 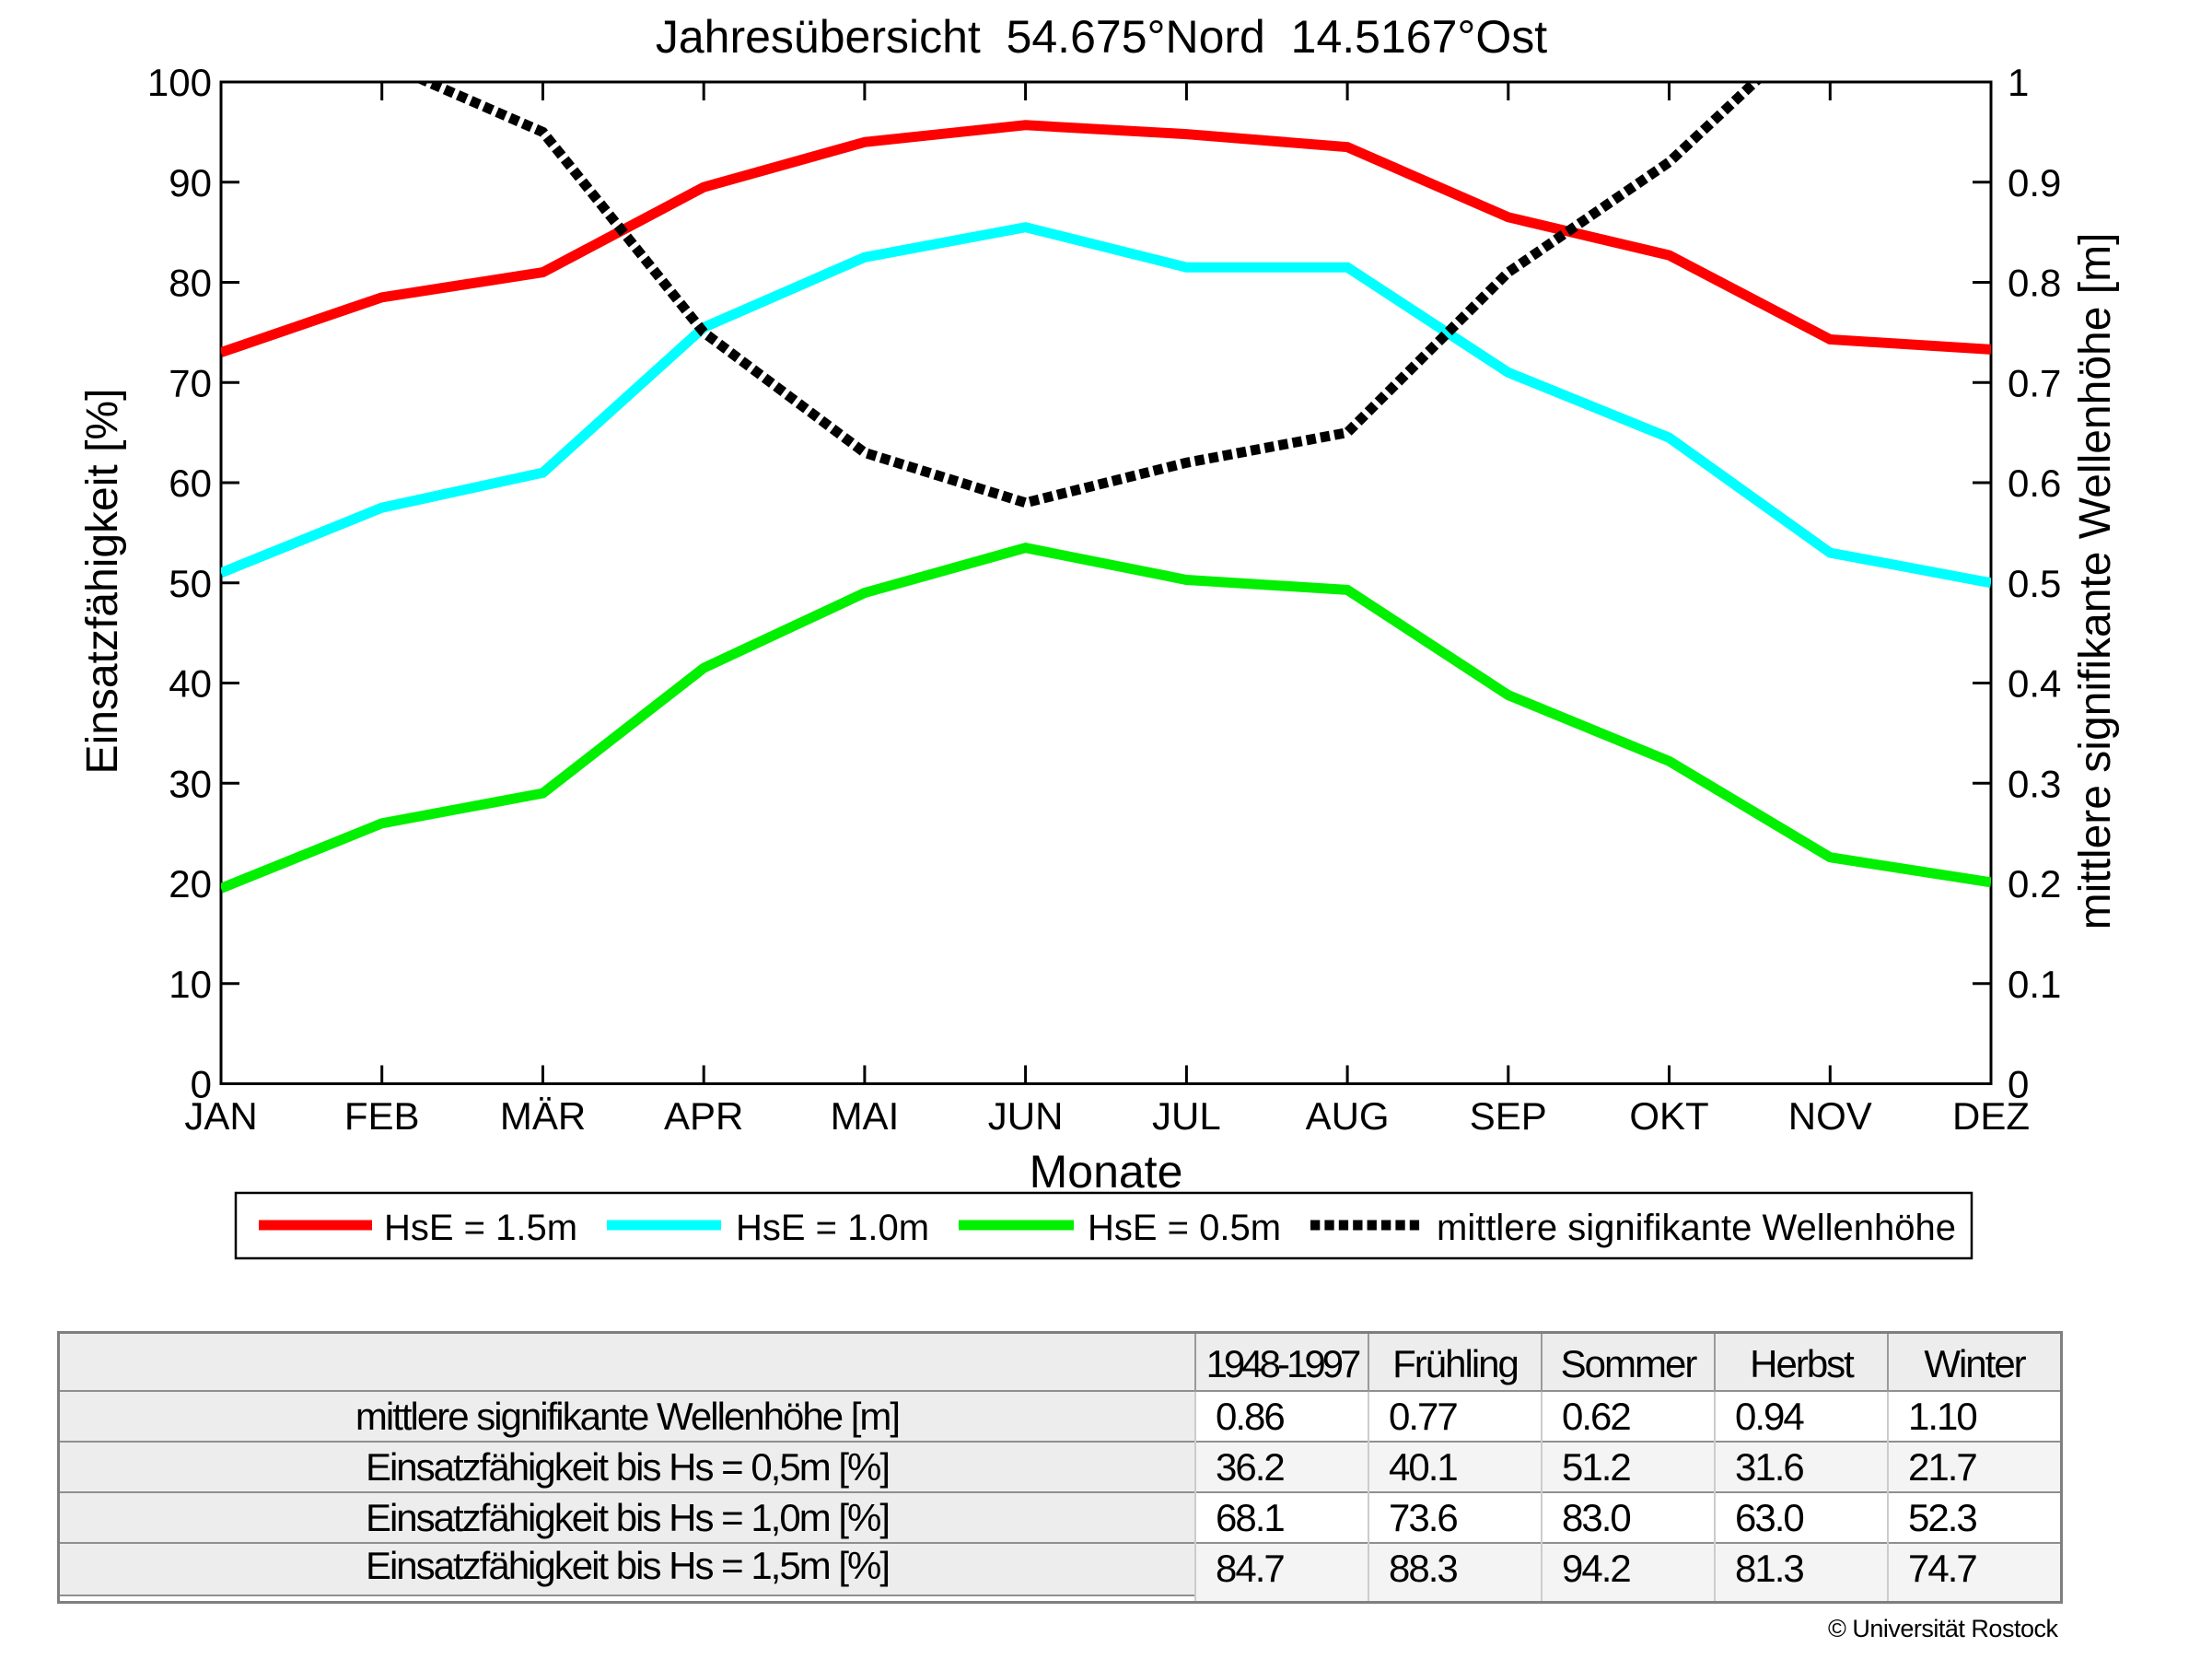 What do you see at coordinates (2019, 82) in the screenshot?
I see `svg-text: 1` at bounding box center [2019, 82].